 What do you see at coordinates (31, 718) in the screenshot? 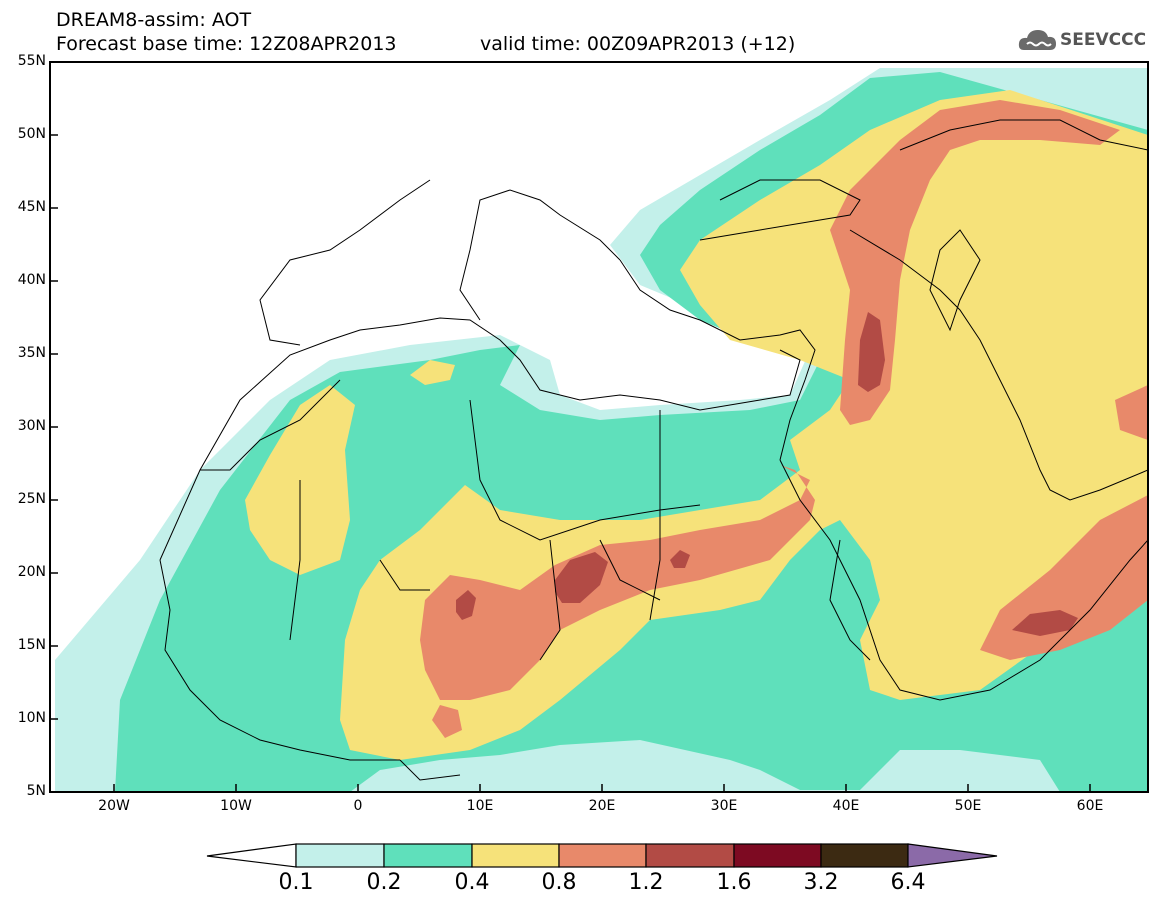
I see `lat-label: 10N` at bounding box center [31, 718].